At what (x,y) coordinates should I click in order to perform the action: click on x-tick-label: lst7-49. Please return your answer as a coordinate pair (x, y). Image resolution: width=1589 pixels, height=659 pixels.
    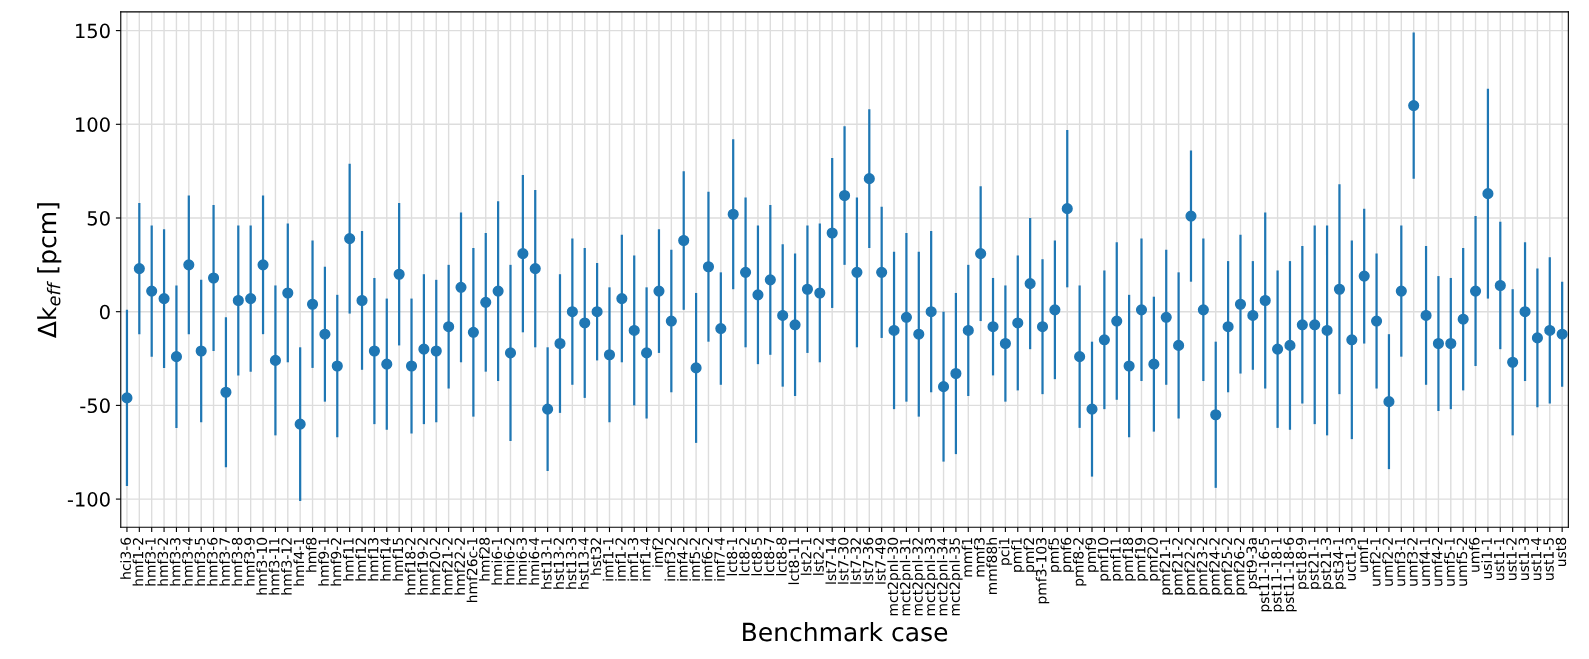
    Looking at the image, I should click on (880, 560).